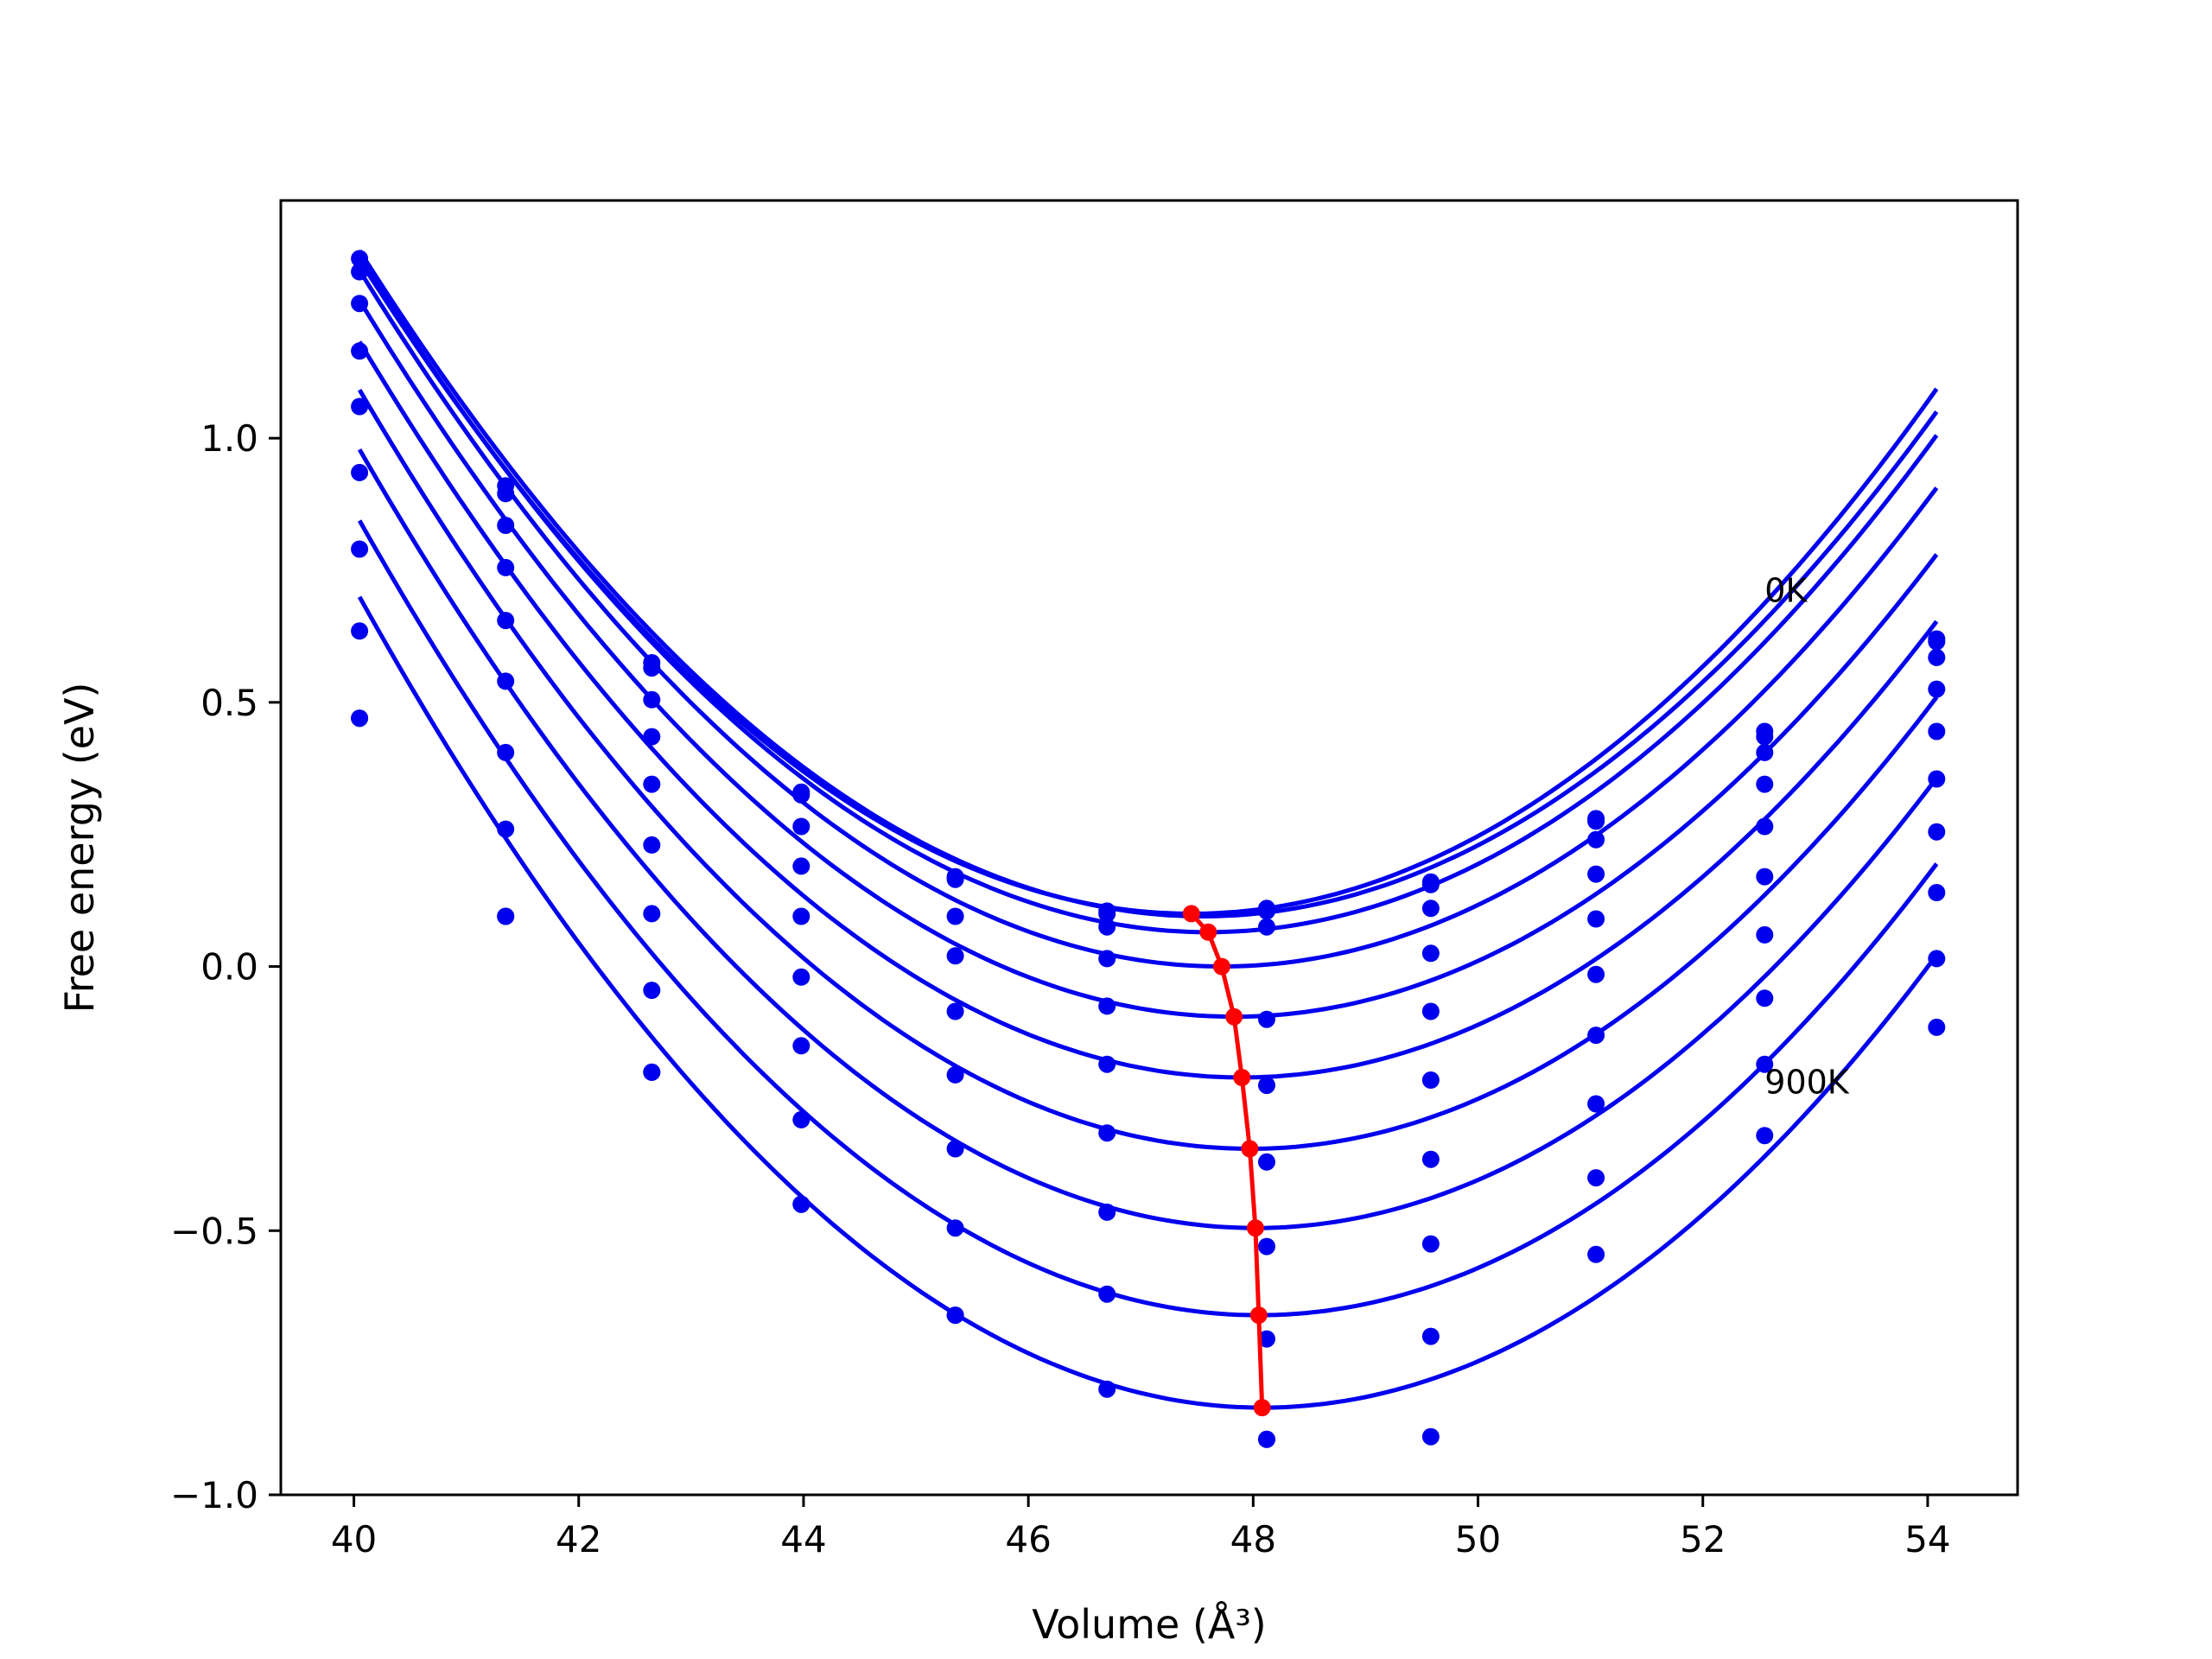 The image size is (2212, 1659). Describe the element at coordinates (1927, 1539) in the screenshot. I see `x-tick-label-8: 54` at that location.